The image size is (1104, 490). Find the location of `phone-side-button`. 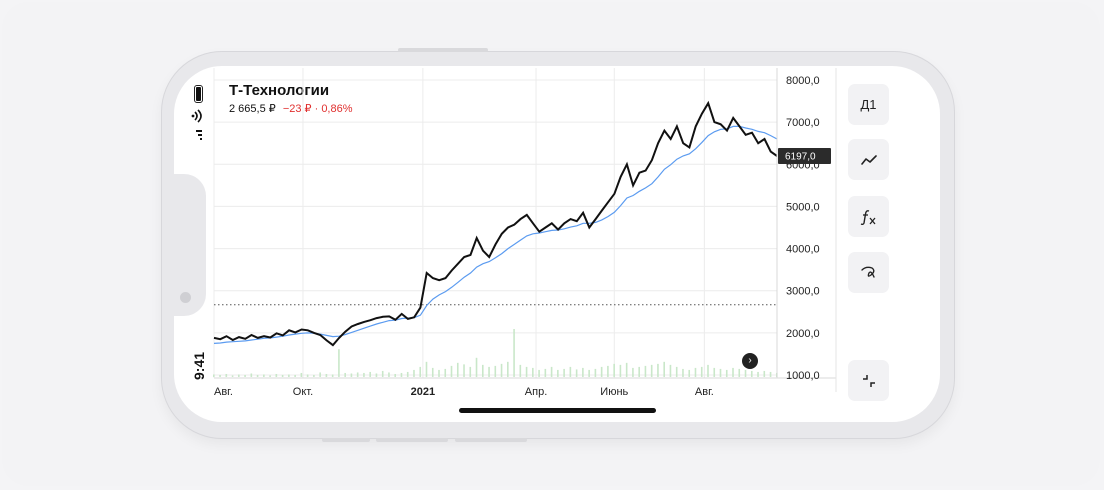

phone-side-button is located at coordinates (443, 50).